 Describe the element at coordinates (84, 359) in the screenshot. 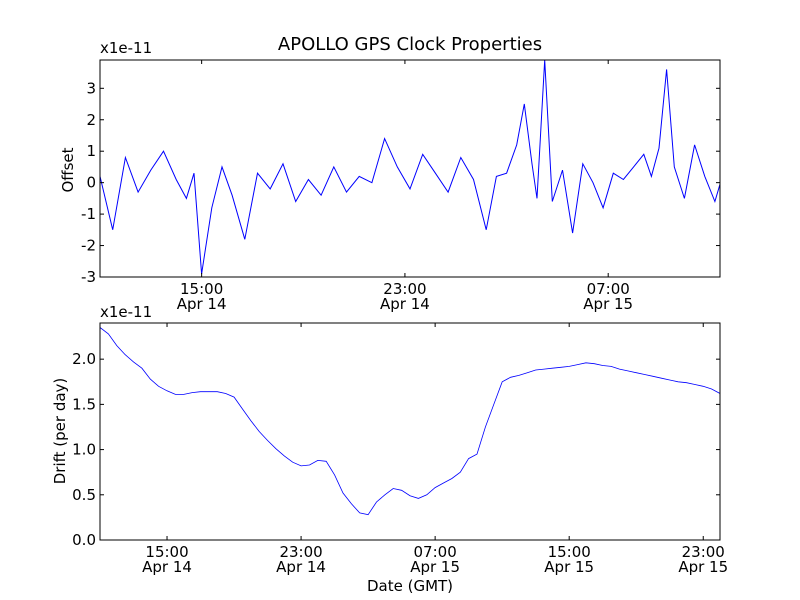

I see `y-tick-label: 2.0` at that location.